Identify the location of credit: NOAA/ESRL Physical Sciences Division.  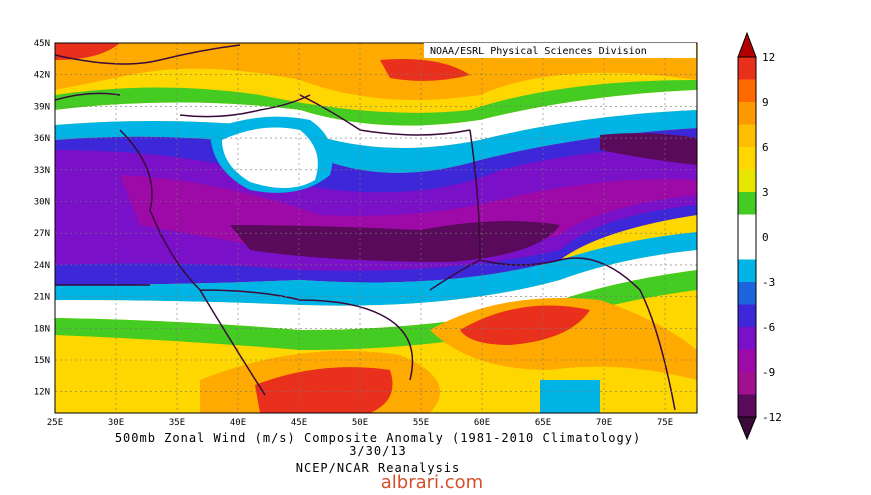
(538, 51).